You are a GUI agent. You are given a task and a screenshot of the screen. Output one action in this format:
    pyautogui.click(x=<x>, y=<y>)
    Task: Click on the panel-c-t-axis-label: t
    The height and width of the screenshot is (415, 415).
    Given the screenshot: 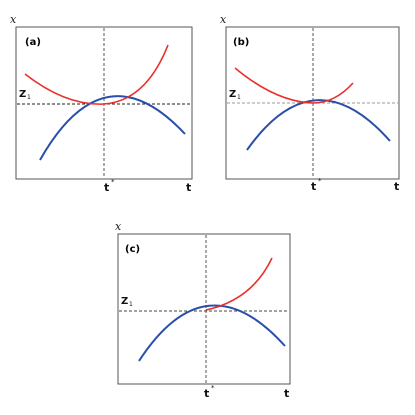 What is the action you would take?
    pyautogui.click(x=286, y=393)
    